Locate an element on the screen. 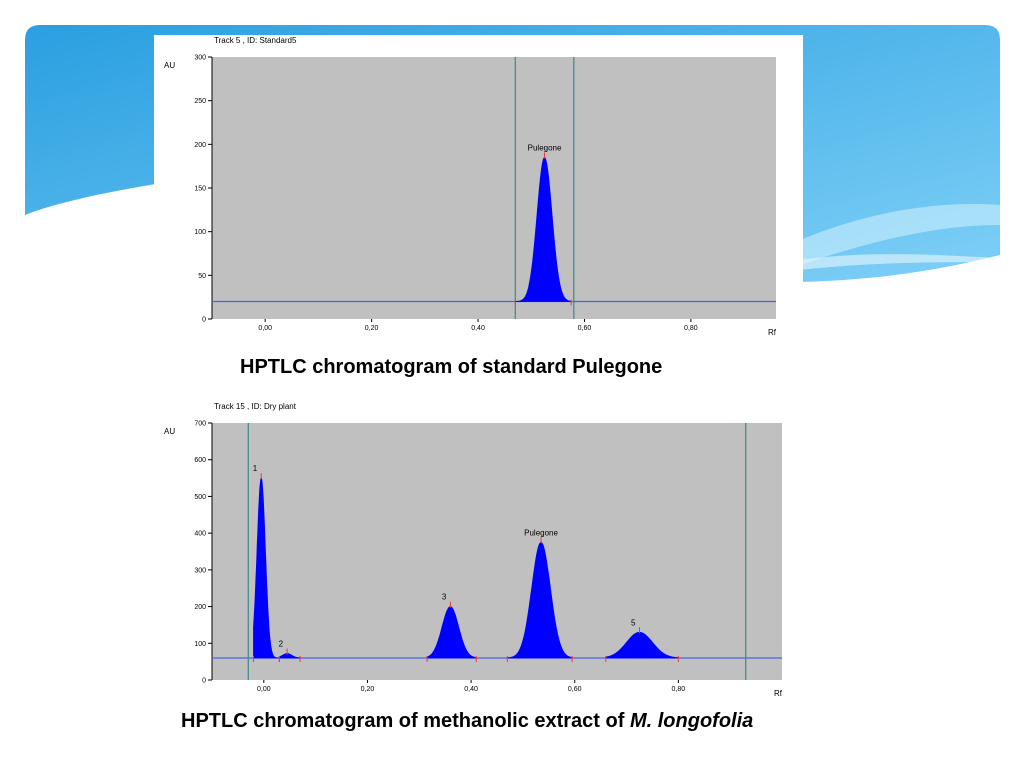 The height and width of the screenshot is (768, 1024). standard-y-tick-label: 300 is located at coordinates (200, 58).